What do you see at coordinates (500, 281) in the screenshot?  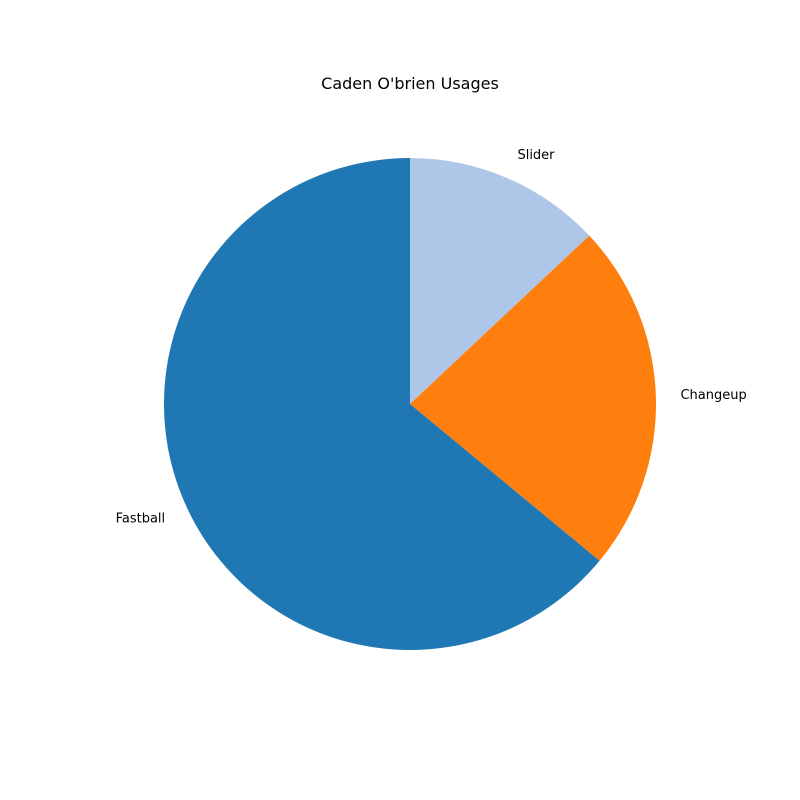 I see `pie-slice-slider` at bounding box center [500, 281].